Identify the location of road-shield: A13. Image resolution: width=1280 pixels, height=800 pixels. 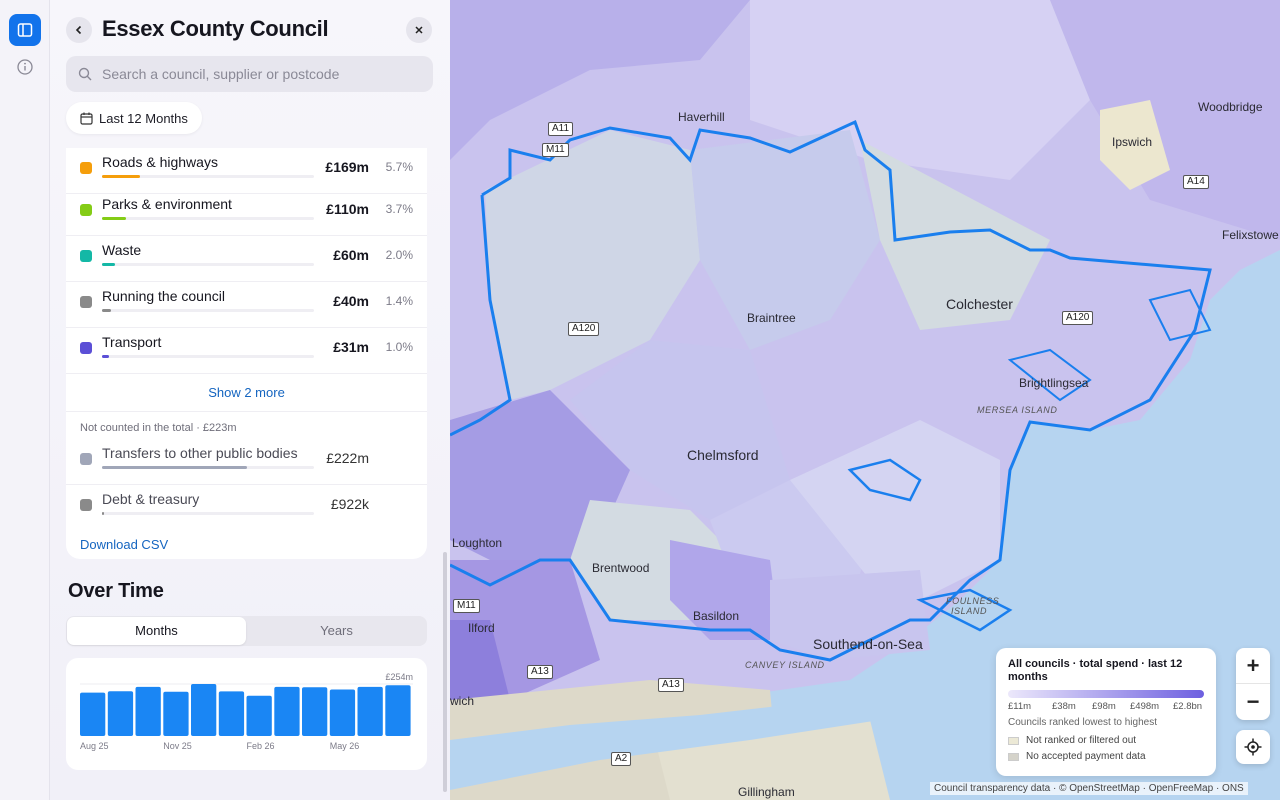
(671, 685).